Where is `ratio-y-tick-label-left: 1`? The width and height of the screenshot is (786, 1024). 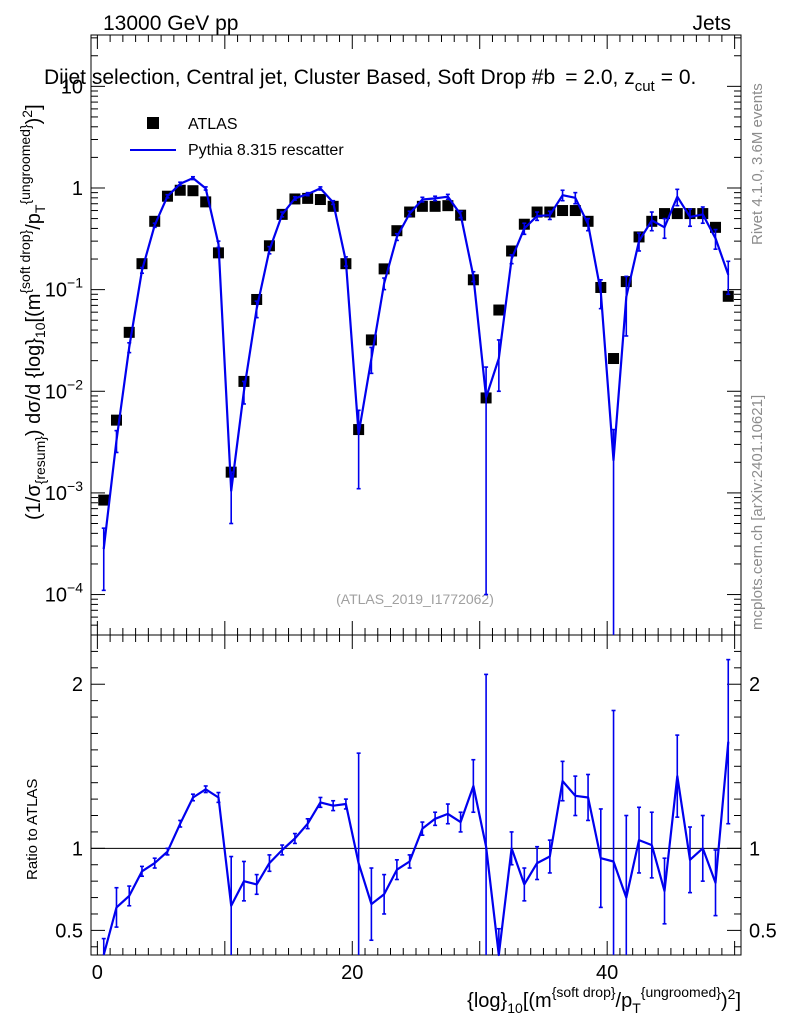
ratio-y-tick-label-left: 1 is located at coordinates (77, 849).